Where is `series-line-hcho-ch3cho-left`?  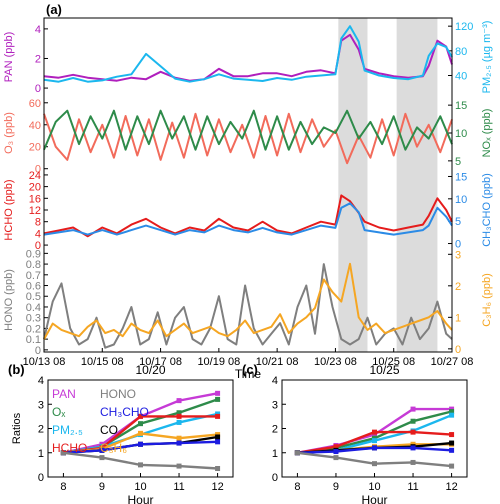 series-line-hcho-ch3cho-left is located at coordinates (248, 216).